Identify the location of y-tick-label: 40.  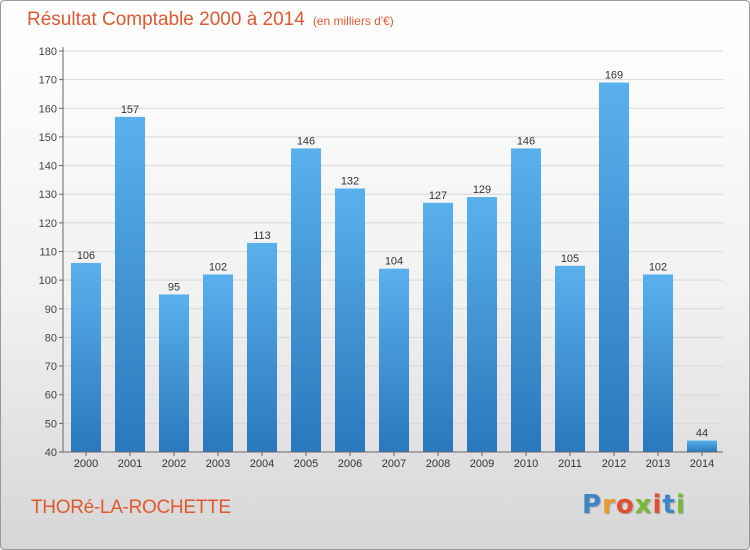
(51, 453).